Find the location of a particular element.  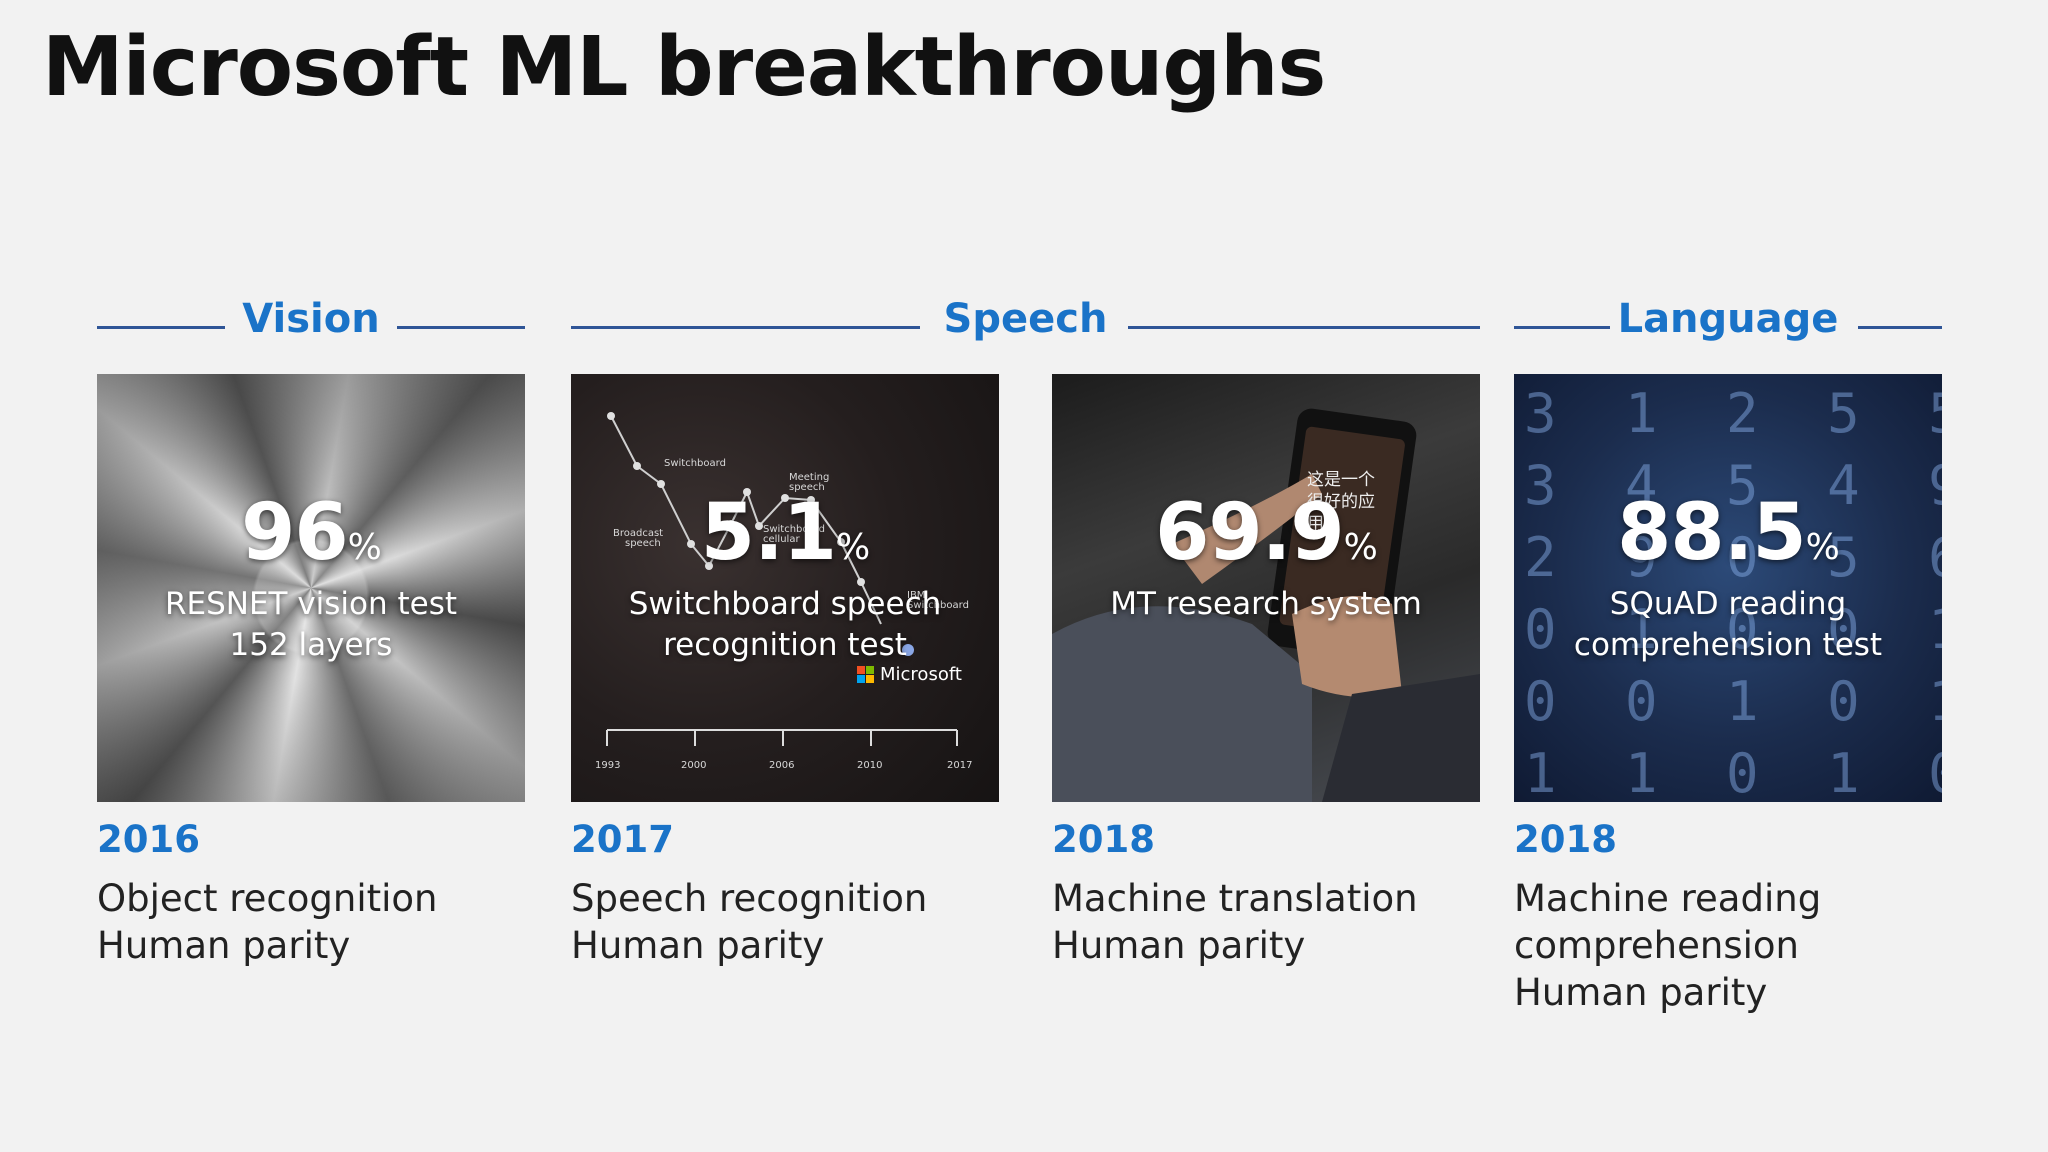

svg-text: Meeting is located at coordinates (809, 477).